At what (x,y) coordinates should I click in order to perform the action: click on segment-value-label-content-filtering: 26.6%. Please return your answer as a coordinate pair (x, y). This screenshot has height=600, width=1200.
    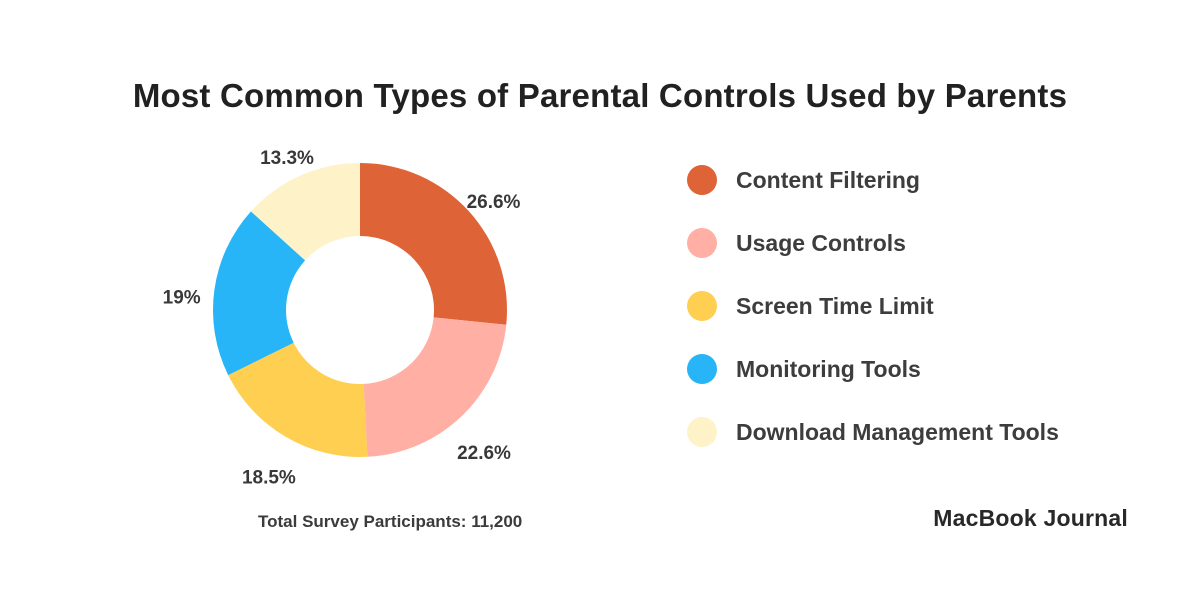
    Looking at the image, I should click on (494, 202).